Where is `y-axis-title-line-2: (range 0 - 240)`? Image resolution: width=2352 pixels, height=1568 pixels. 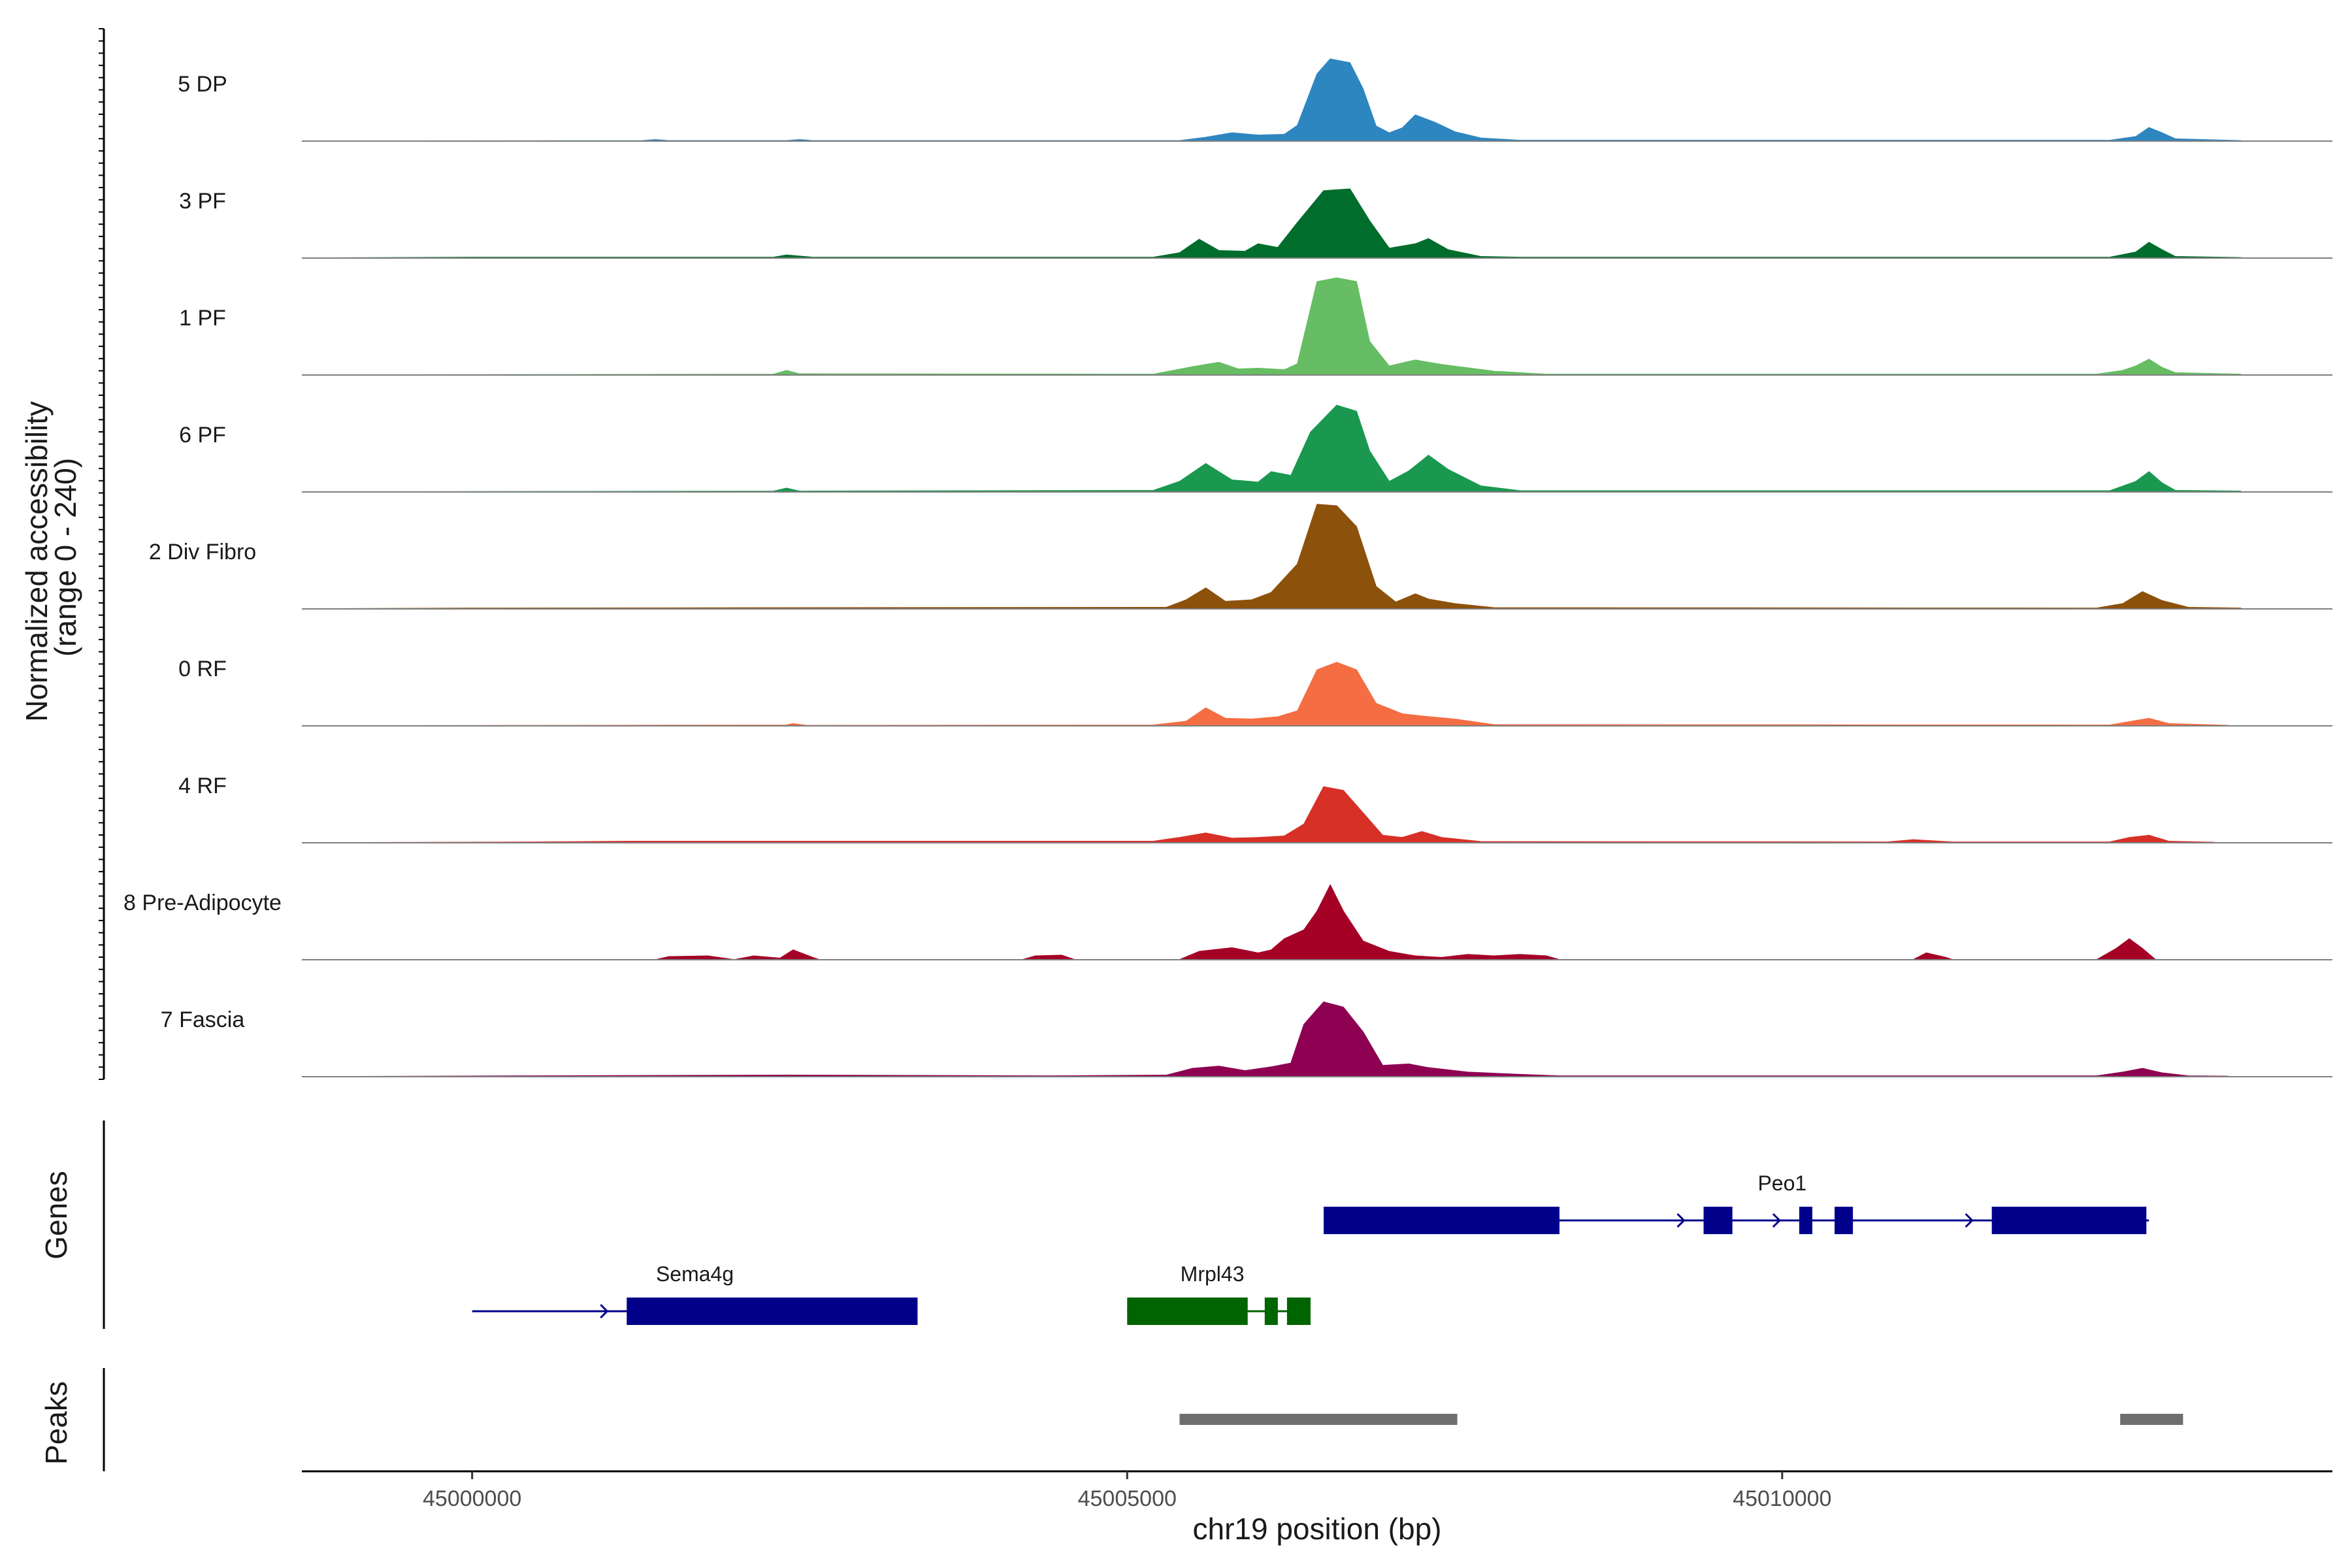 y-axis-title-line-2: (range 0 - 240) is located at coordinates (65, 557).